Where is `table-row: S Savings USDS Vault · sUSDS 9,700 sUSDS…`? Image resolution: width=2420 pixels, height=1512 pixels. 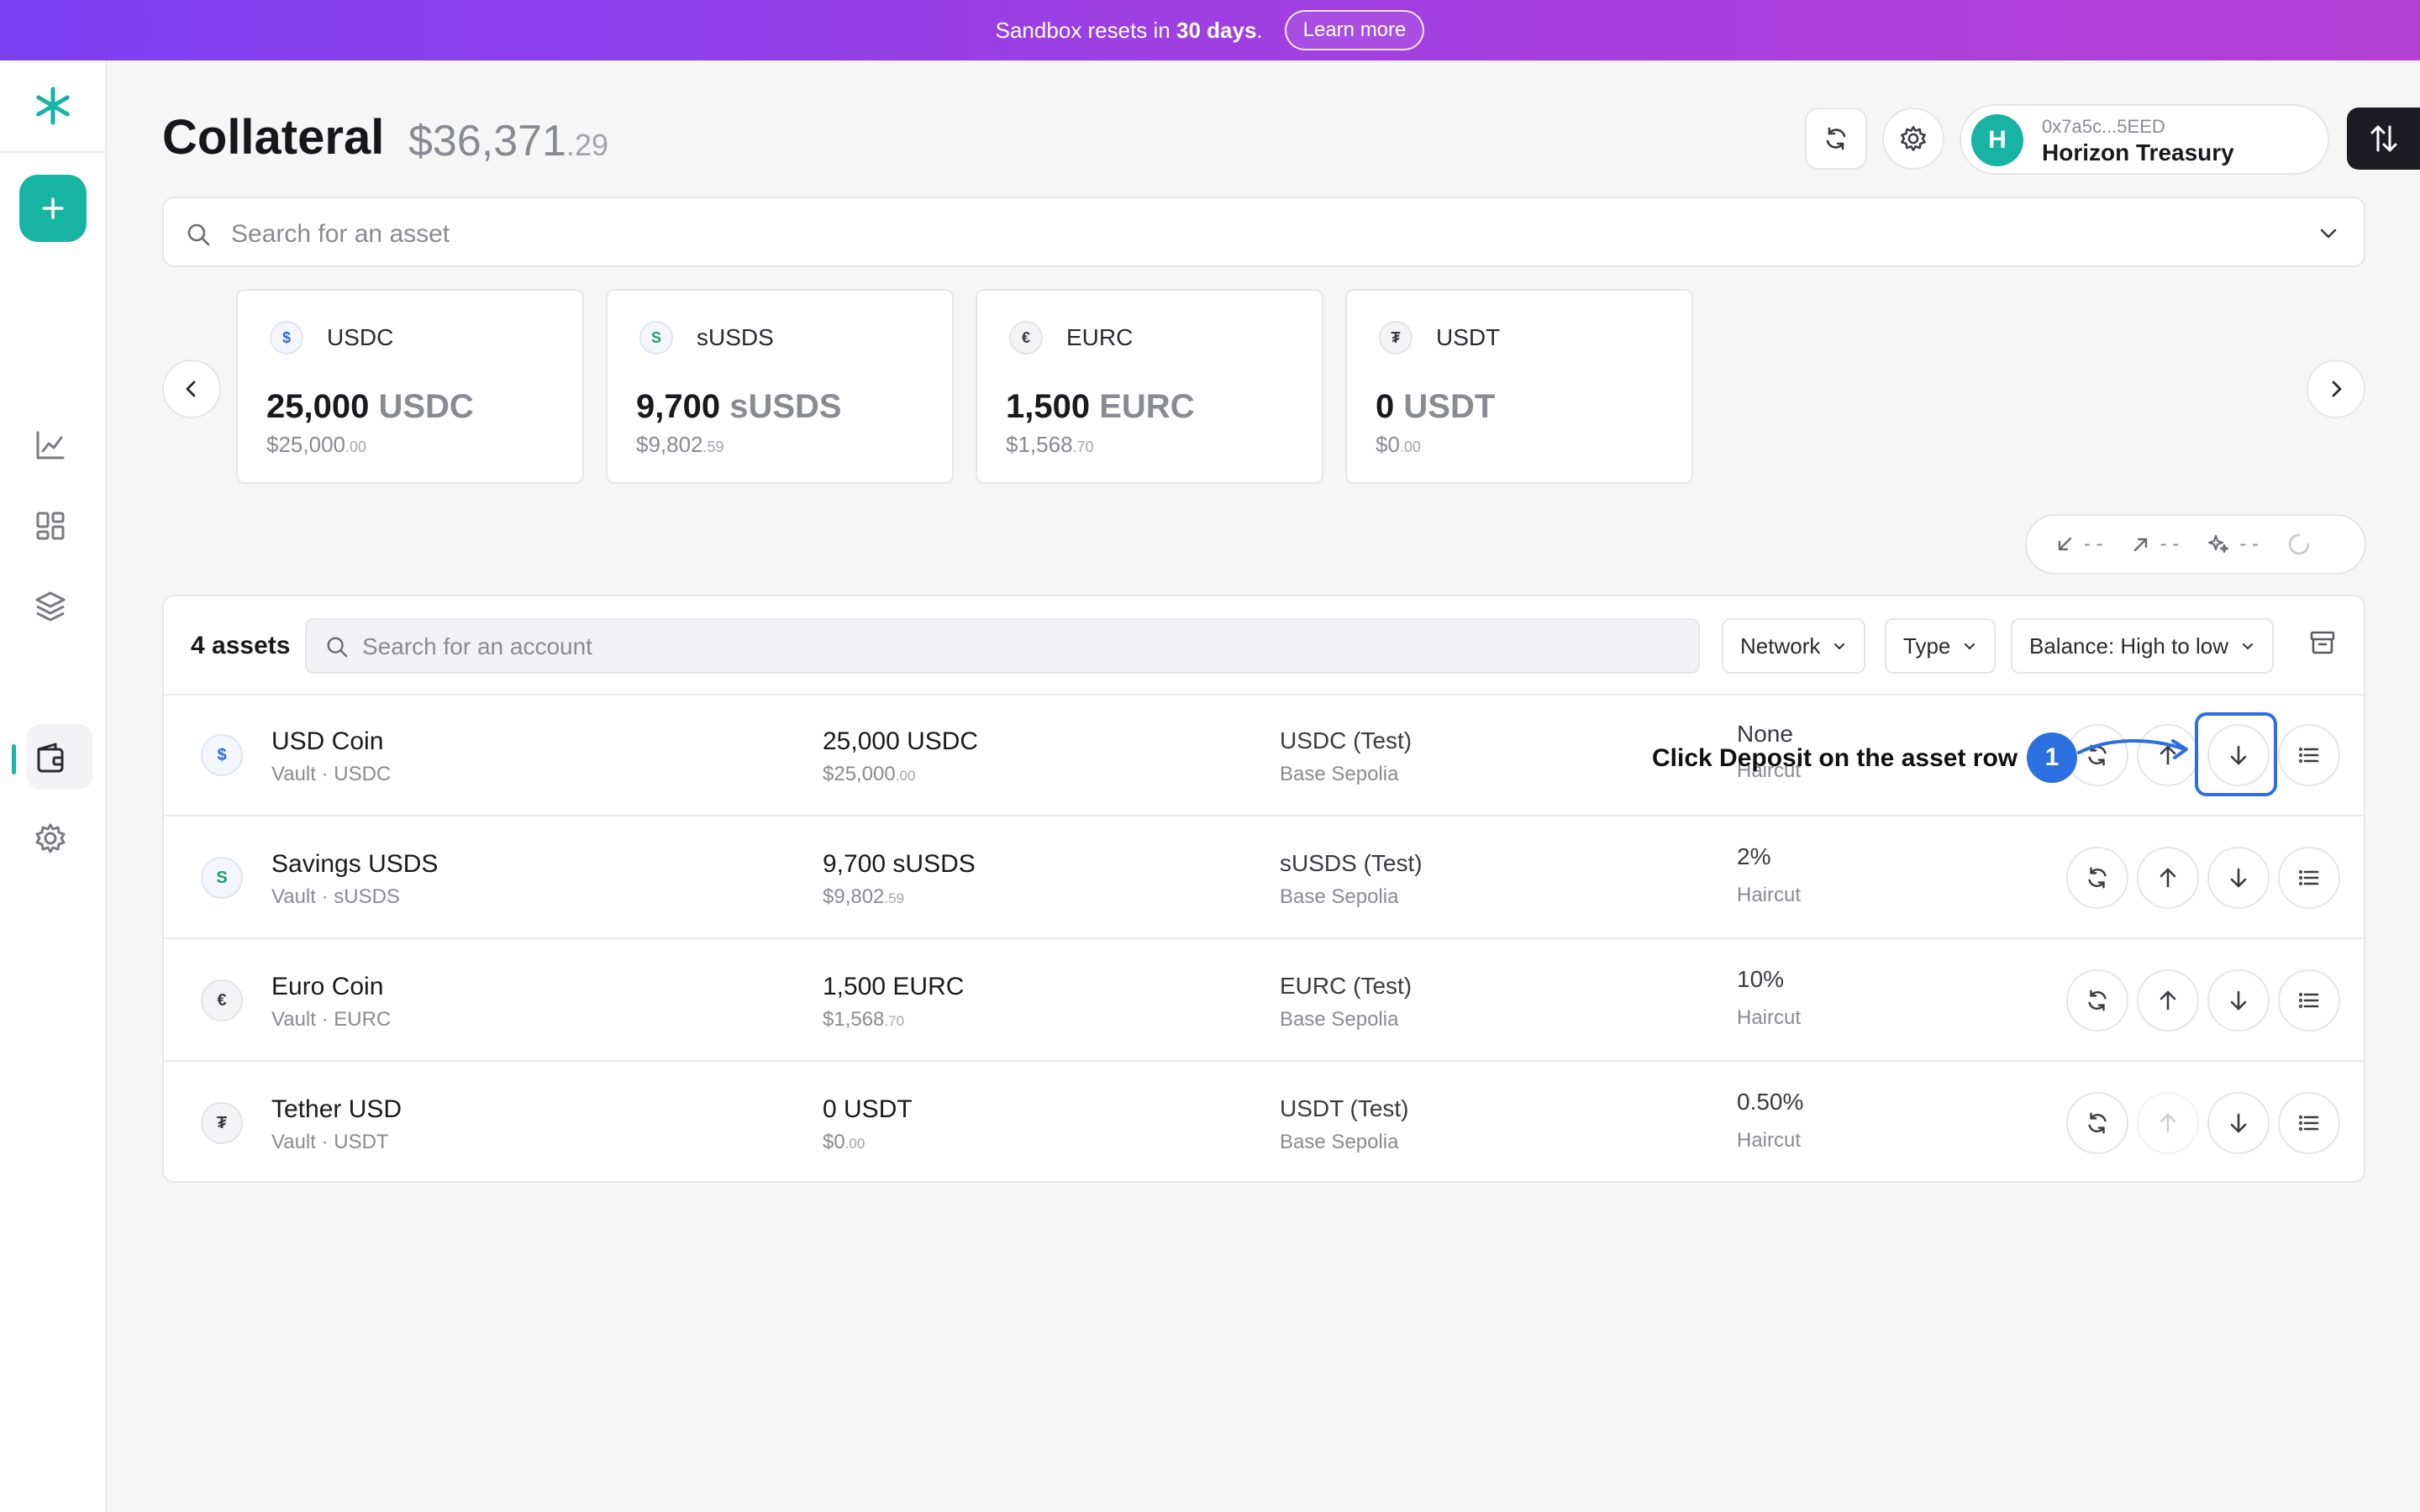
table-row: S Savings USDS Vault · sUSDS 9,700 sUSDS… is located at coordinates (1264, 878).